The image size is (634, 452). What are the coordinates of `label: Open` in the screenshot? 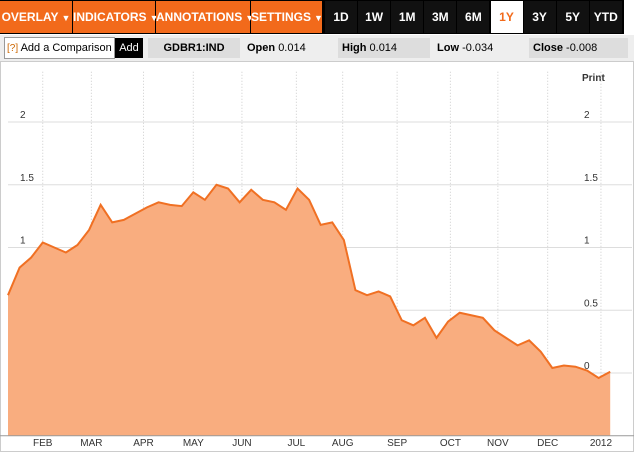 It's located at (261, 48).